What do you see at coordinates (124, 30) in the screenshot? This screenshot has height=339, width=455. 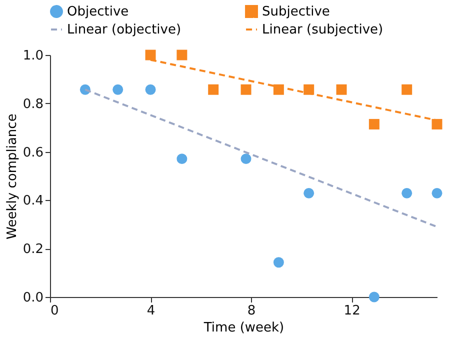 I see `legend-label: Linear (objective)` at bounding box center [124, 30].